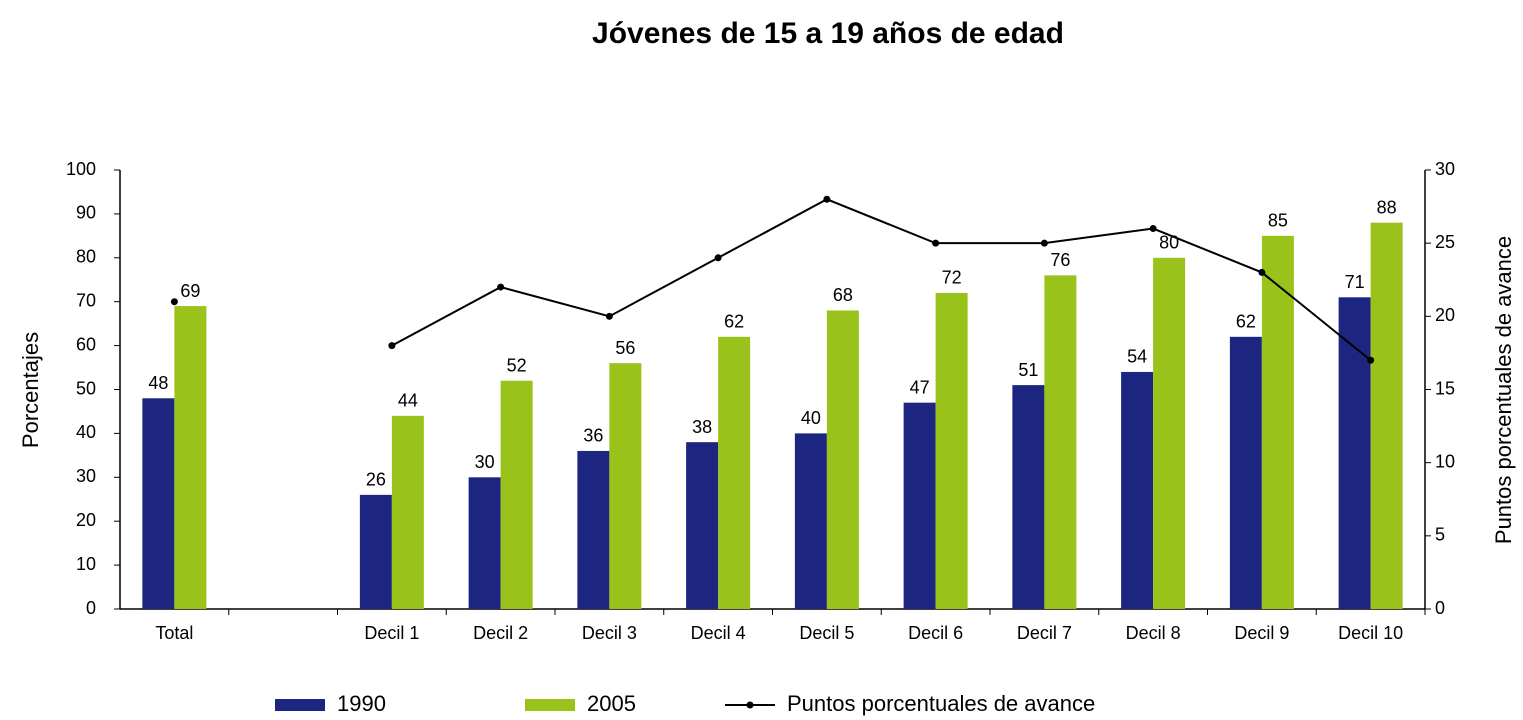  Describe the element at coordinates (81, 169) in the screenshot. I see `y-tick-label: 100` at that location.